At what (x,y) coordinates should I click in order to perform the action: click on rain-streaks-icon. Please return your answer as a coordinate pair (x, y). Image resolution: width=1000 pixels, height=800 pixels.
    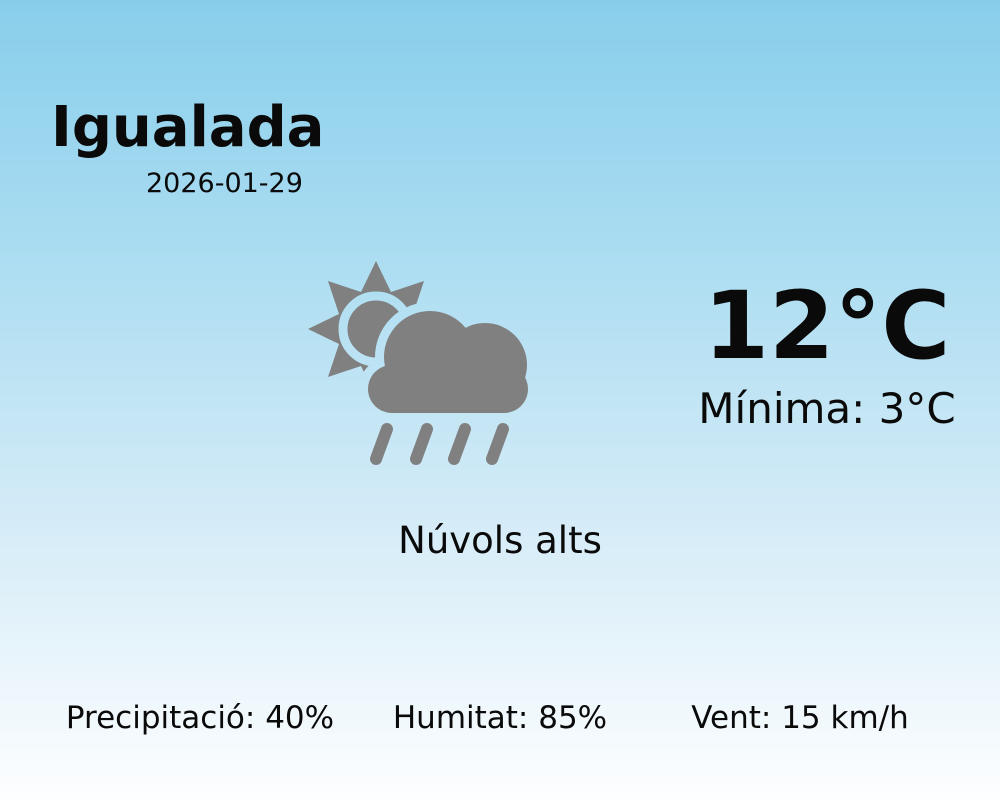
    Looking at the image, I should click on (439, 444).